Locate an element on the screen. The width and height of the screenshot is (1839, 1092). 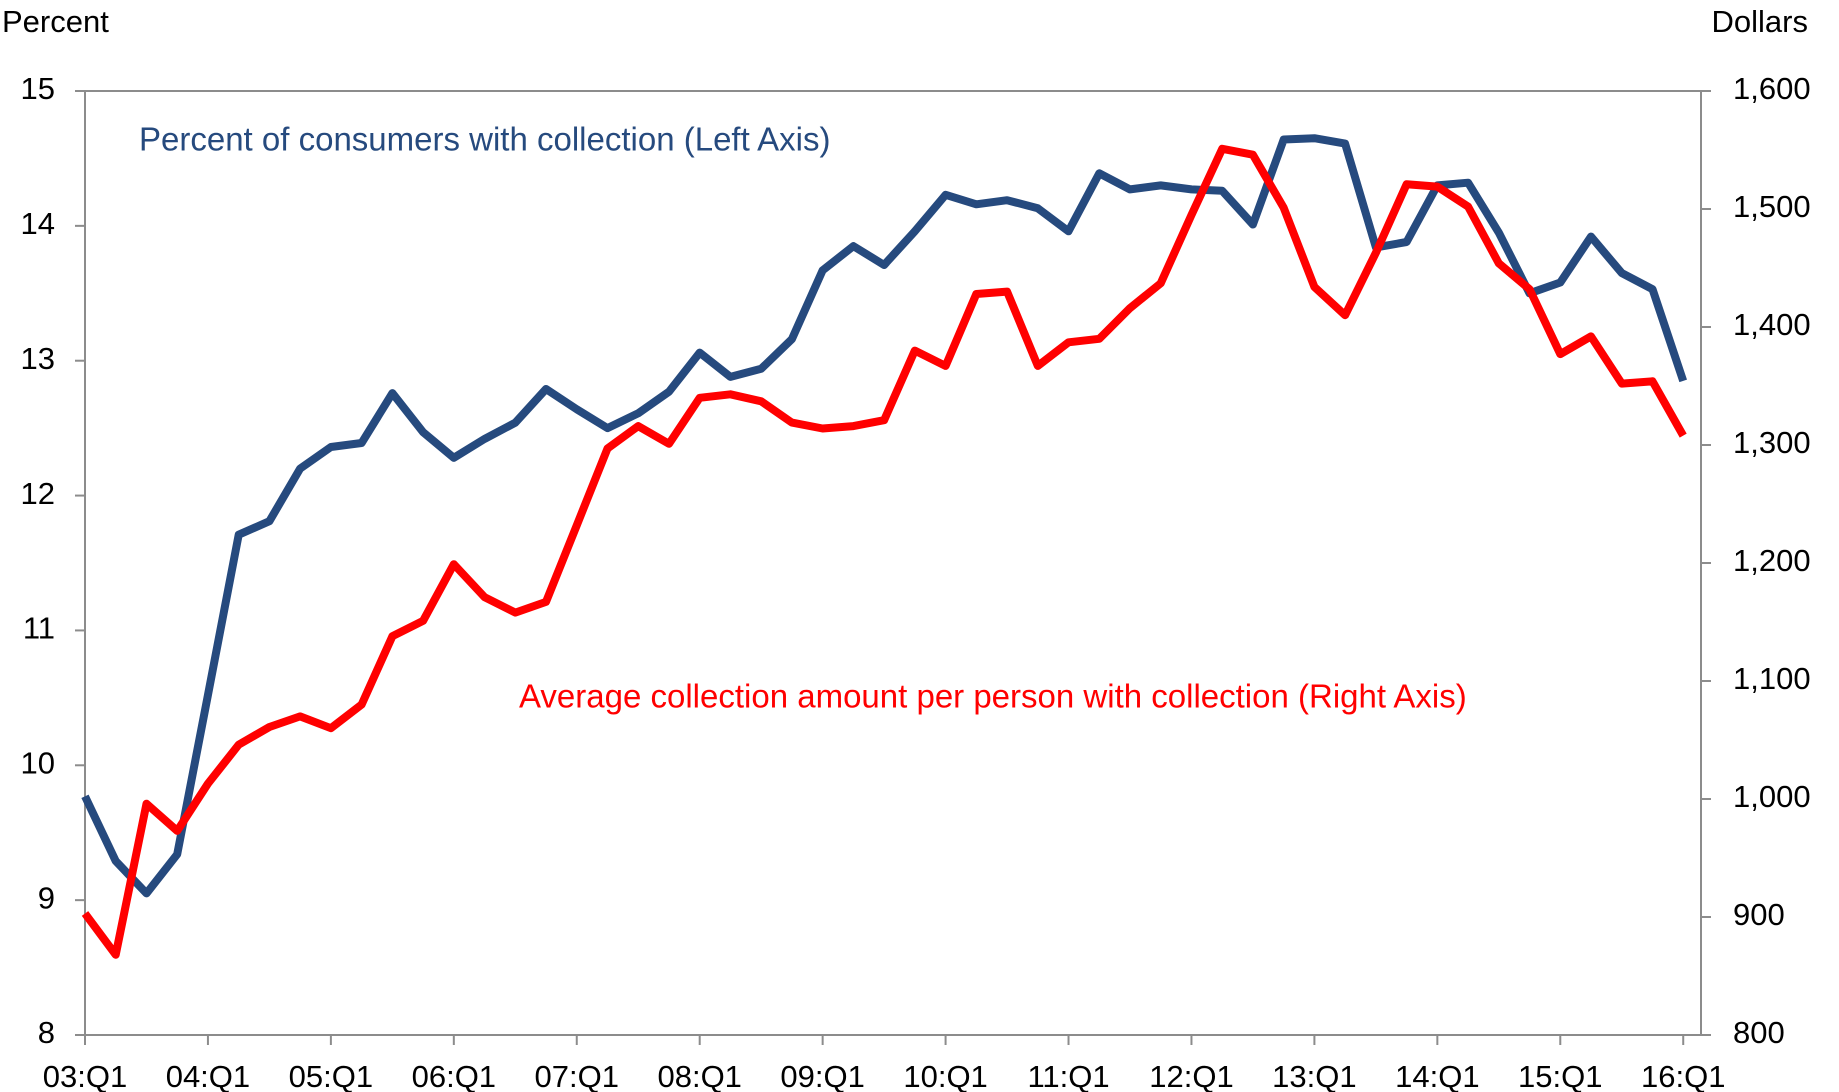
x-tick-label: 04:Q1 is located at coordinates (208, 1075).